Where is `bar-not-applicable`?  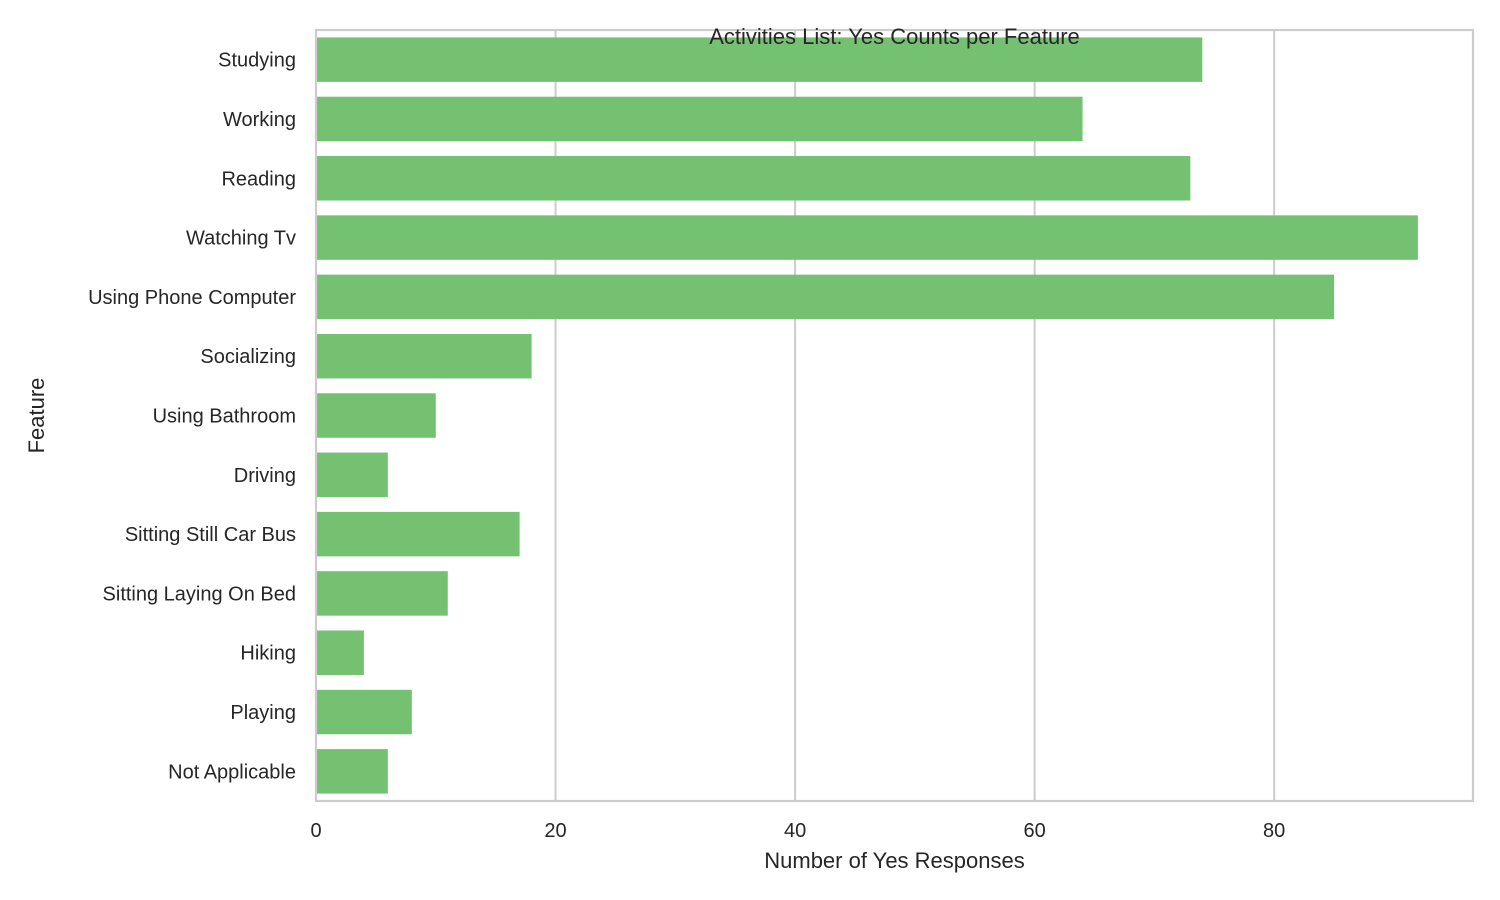 bar-not-applicable is located at coordinates (352, 771).